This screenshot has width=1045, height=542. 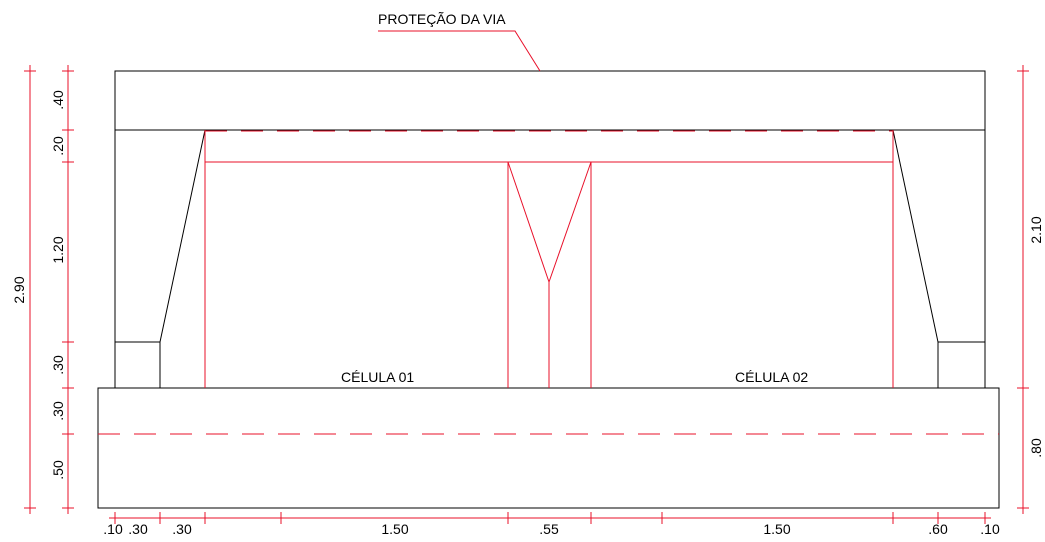 What do you see at coordinates (938, 529) in the screenshot?
I see `dimension-label: .60` at bounding box center [938, 529].